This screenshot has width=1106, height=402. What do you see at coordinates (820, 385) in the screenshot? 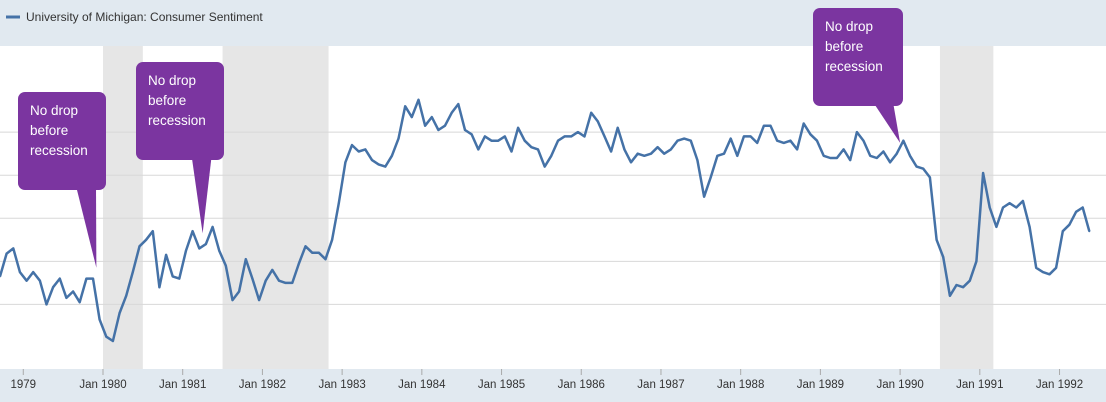
I see `x-tick-label: Jan 1989` at bounding box center [820, 385].